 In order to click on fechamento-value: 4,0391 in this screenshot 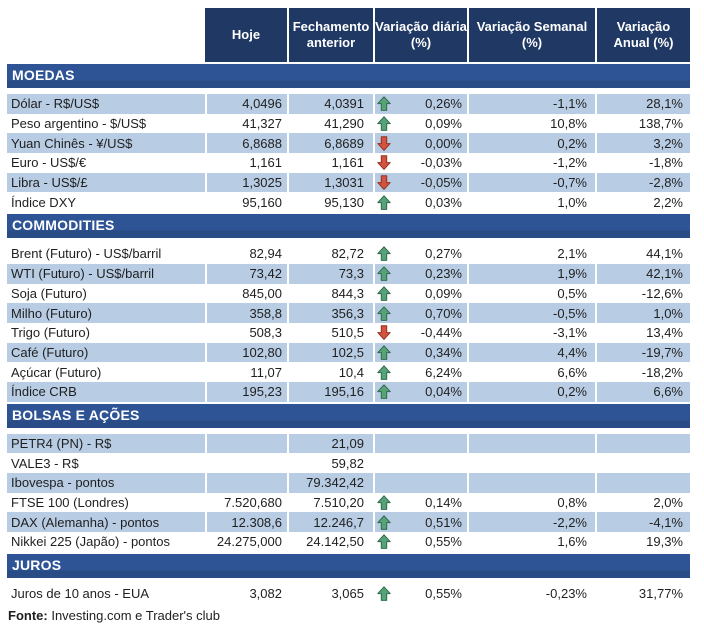, I will do `click(330, 104)`.